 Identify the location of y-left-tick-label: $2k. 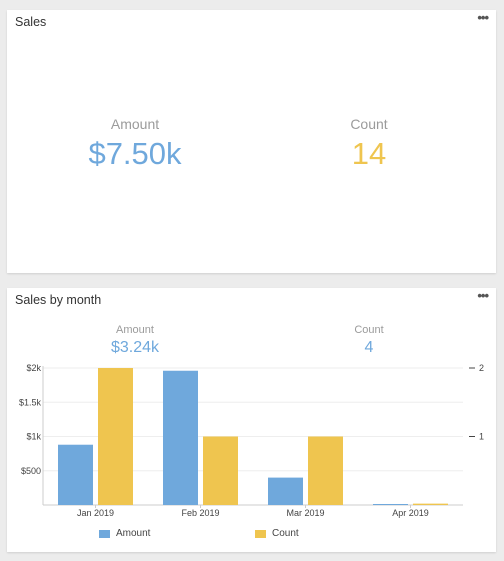
(33, 368).